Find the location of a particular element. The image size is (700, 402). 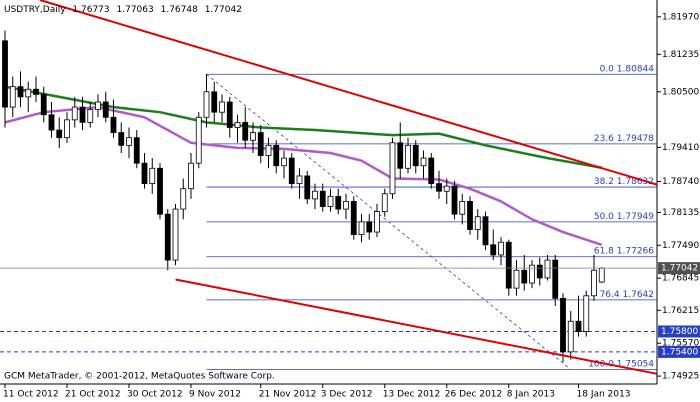

header-value: 1.76773 is located at coordinates (90, 10).